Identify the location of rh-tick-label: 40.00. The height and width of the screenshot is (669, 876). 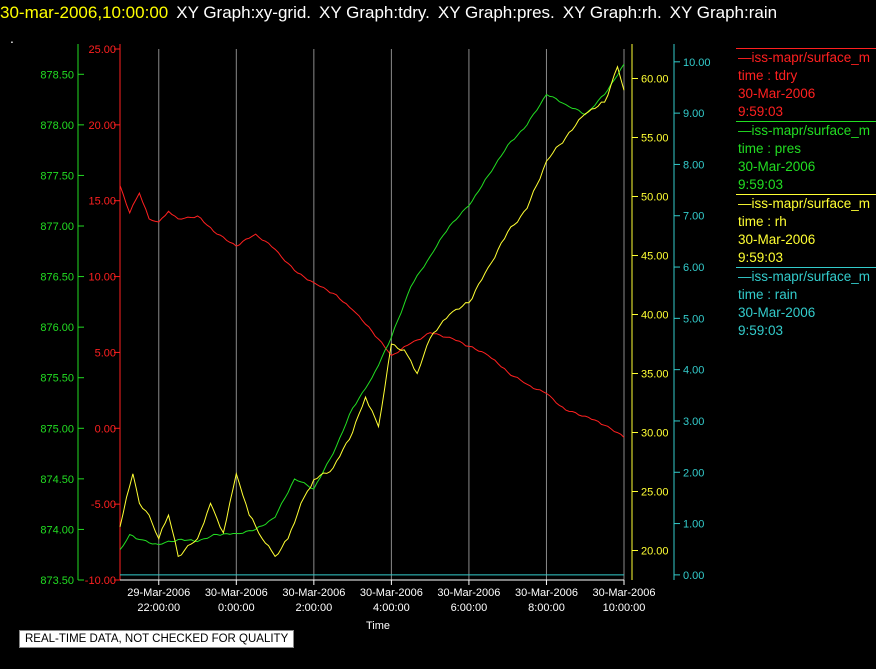
(655, 316).